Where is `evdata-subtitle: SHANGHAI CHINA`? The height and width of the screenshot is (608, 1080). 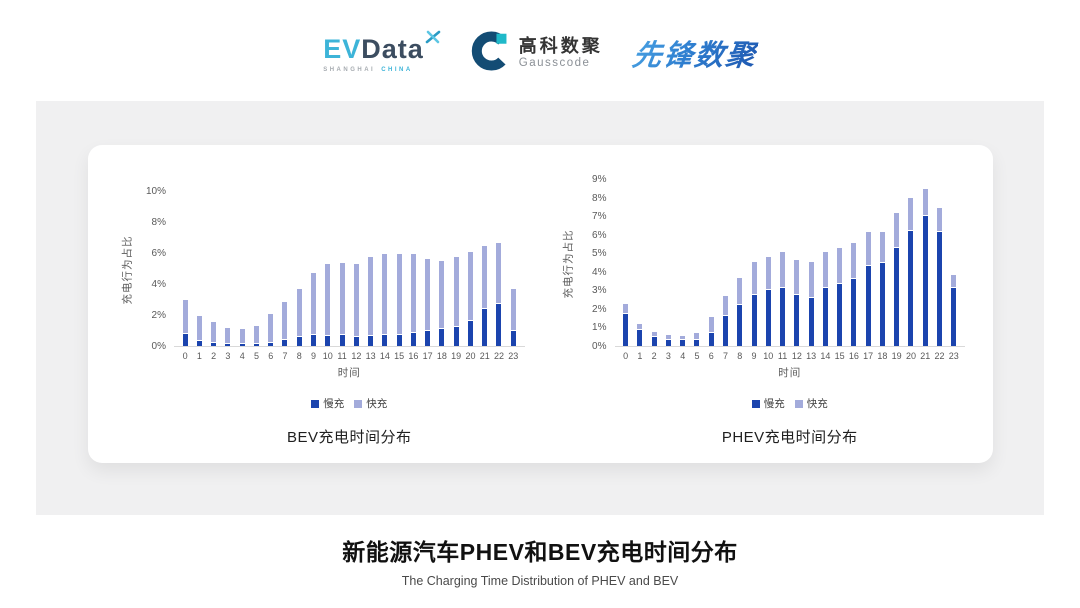 evdata-subtitle: SHANGHAI CHINA is located at coordinates (382, 70).